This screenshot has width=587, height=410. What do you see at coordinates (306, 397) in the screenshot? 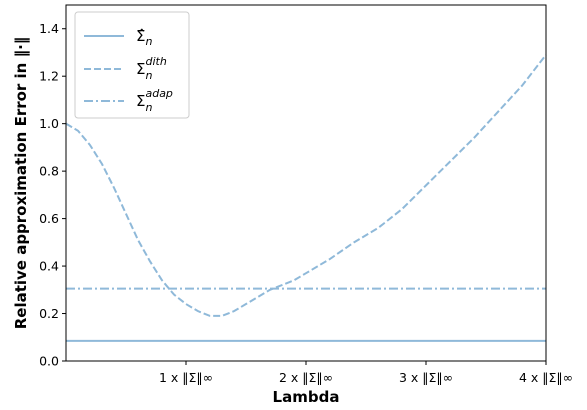
I see `x-axis-title: Lambda` at bounding box center [306, 397].